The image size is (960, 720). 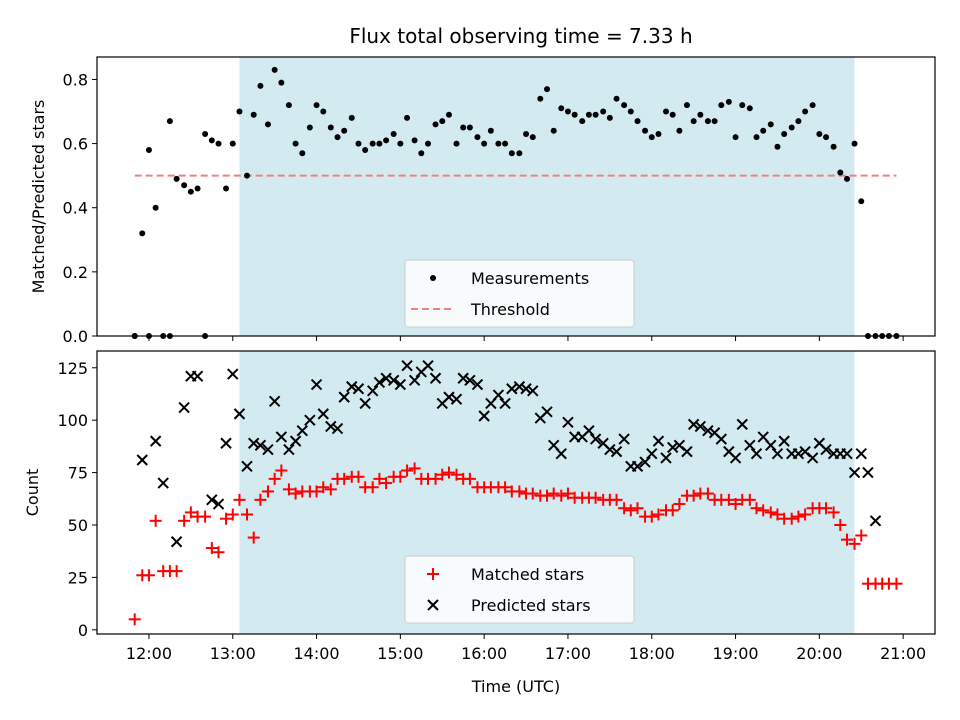 What do you see at coordinates (149, 653) in the screenshot?
I see `x-tick-label: 12:00` at bounding box center [149, 653].